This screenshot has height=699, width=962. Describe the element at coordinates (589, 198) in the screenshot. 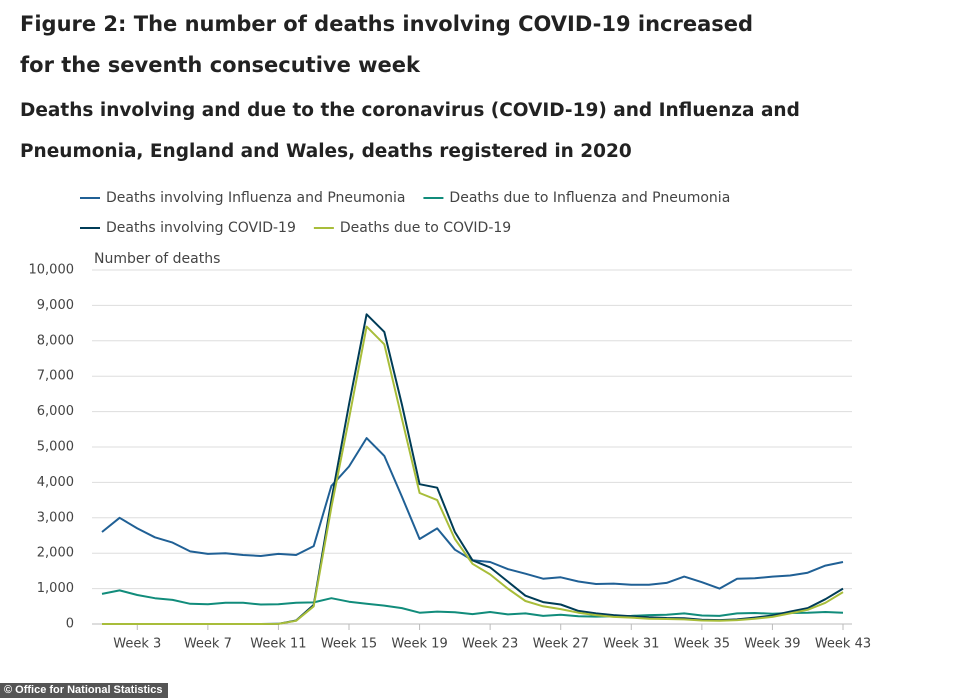

I see `legend-label: Deaths due to Influenza and Pneumonia` at that location.